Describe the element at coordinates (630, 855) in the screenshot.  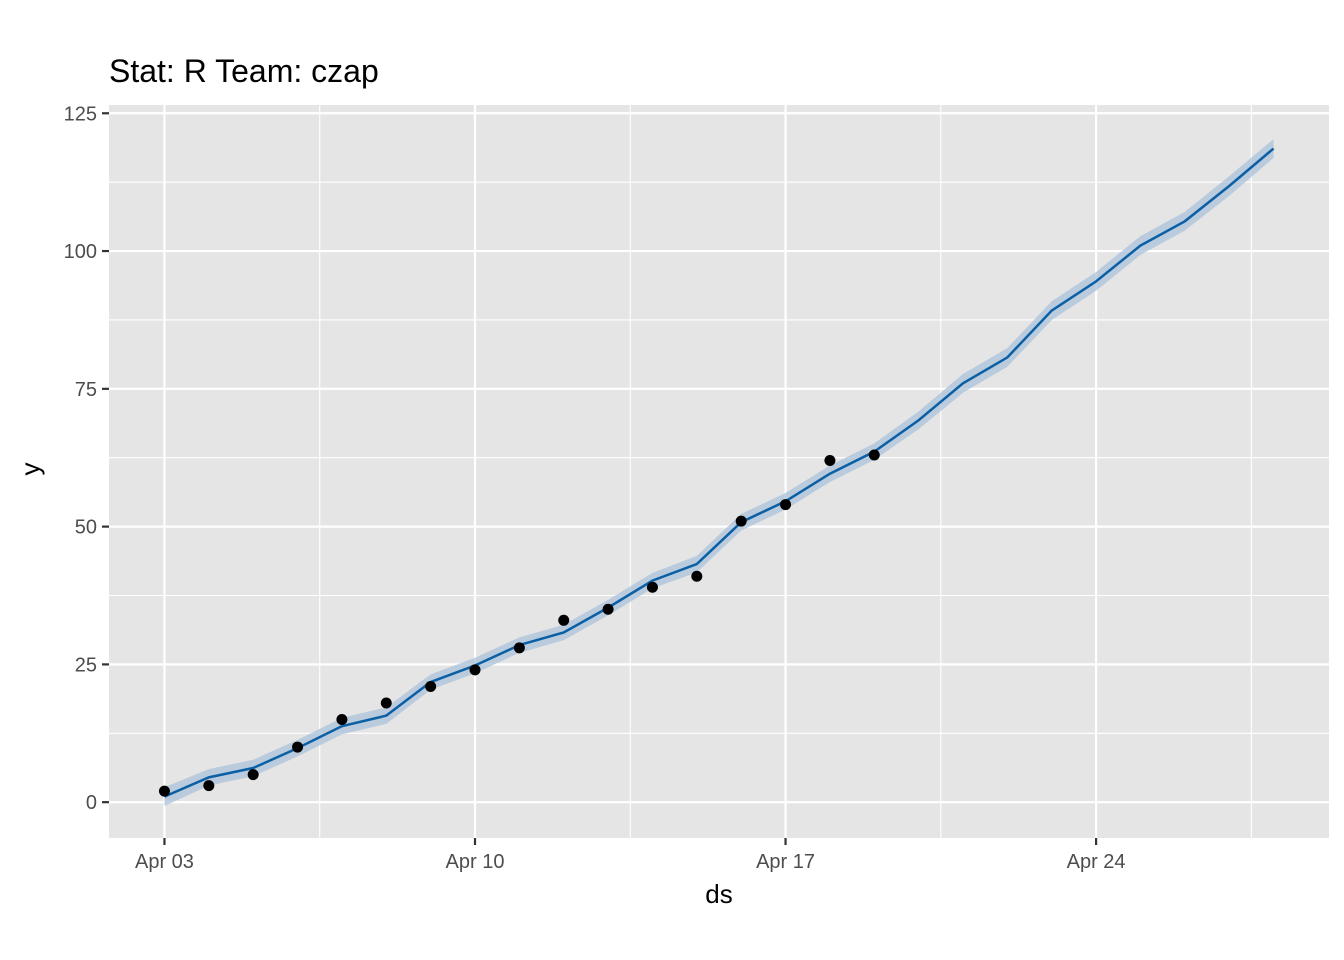
I see `x-axis: Apr 03 Apr 10 Apr 17 Apr 24` at that location.